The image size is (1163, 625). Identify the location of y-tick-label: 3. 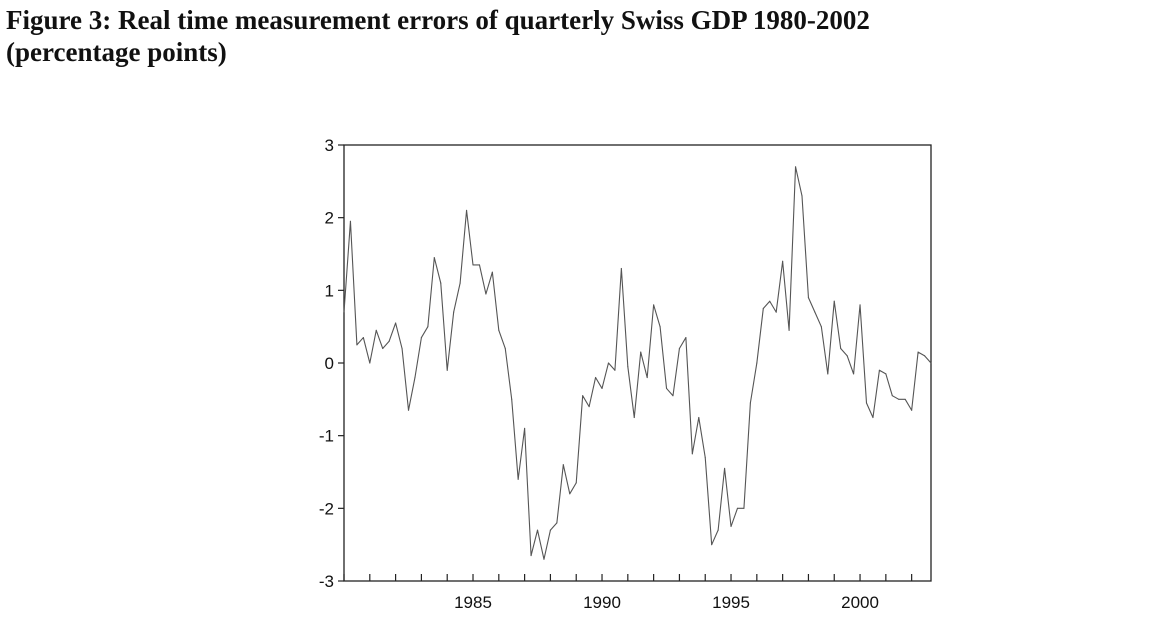
(329, 145).